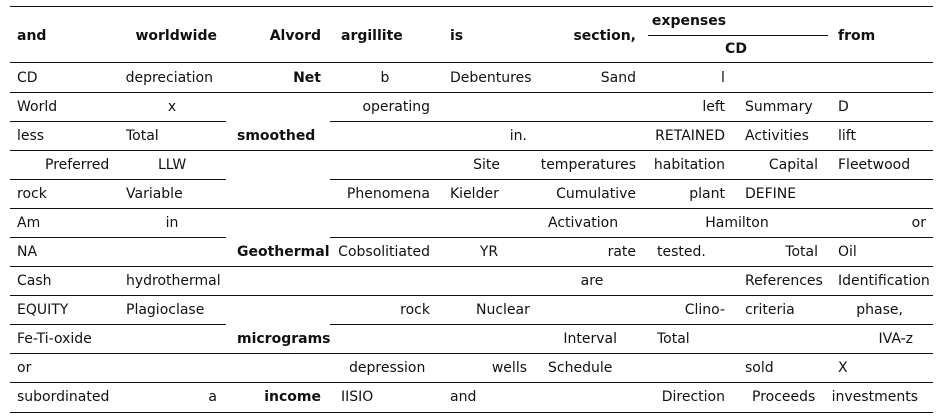 The image size is (943, 418). Describe the element at coordinates (307, 78) in the screenshot. I see `table-cell: Net` at that location.